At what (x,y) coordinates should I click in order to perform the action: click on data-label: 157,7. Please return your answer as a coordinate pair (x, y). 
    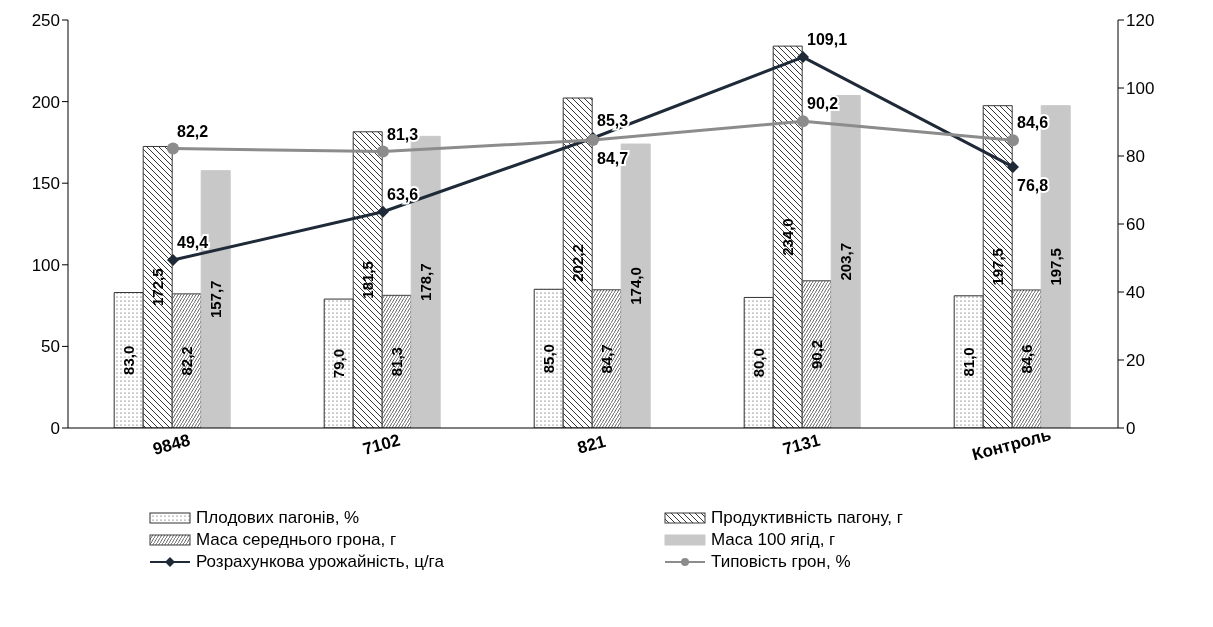
    Looking at the image, I should click on (216, 299).